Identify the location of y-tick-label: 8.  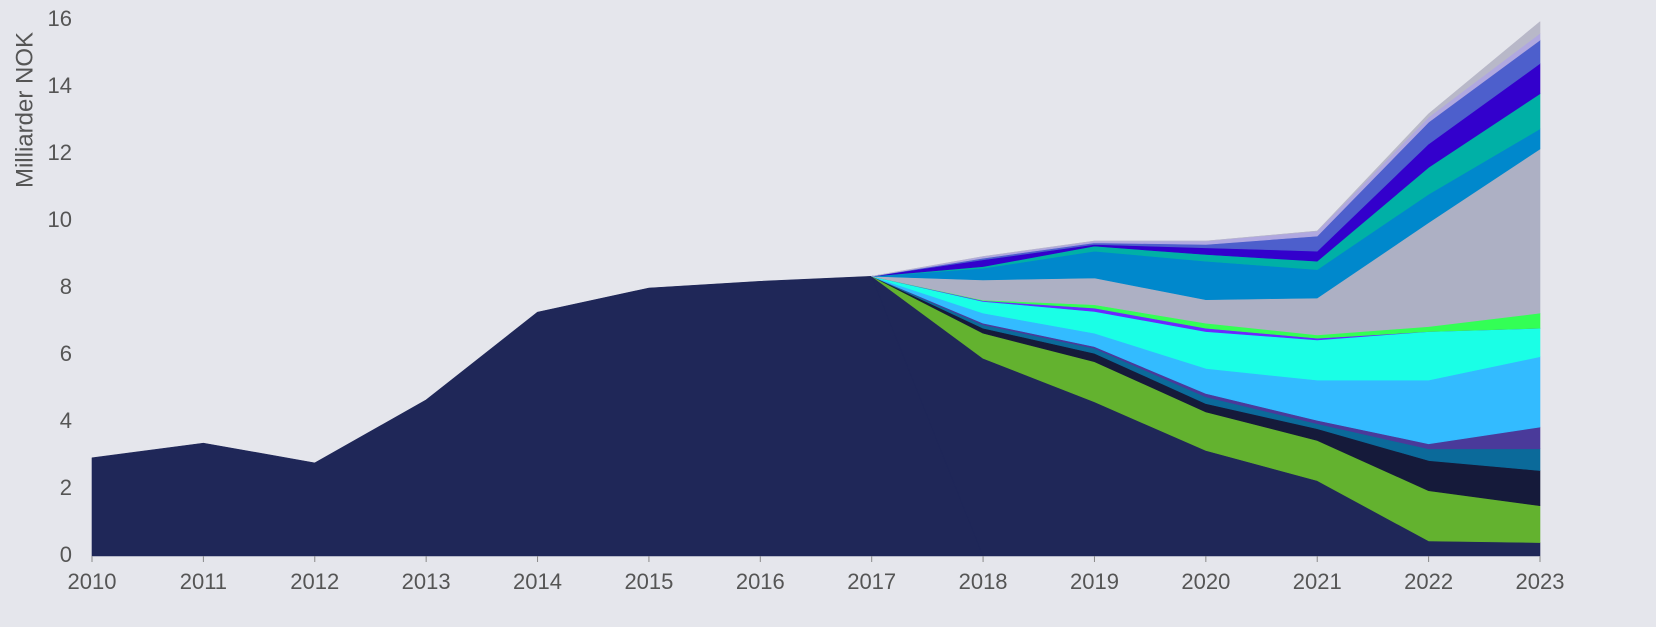
(66, 286).